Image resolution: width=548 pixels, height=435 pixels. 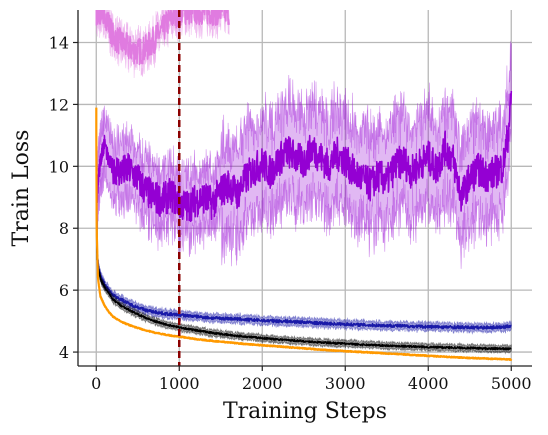 What do you see at coordinates (305, 411) in the screenshot?
I see `x-axis-label: Training Steps` at bounding box center [305, 411].